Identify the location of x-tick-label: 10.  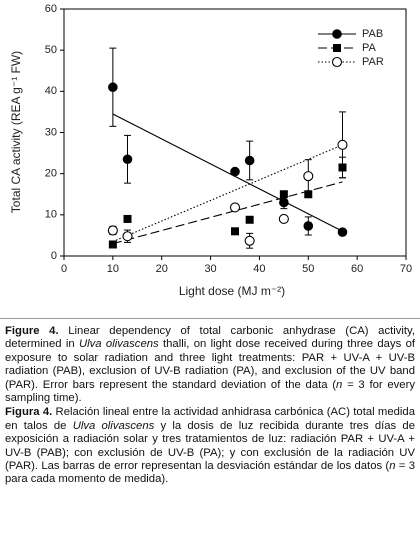
(113, 269).